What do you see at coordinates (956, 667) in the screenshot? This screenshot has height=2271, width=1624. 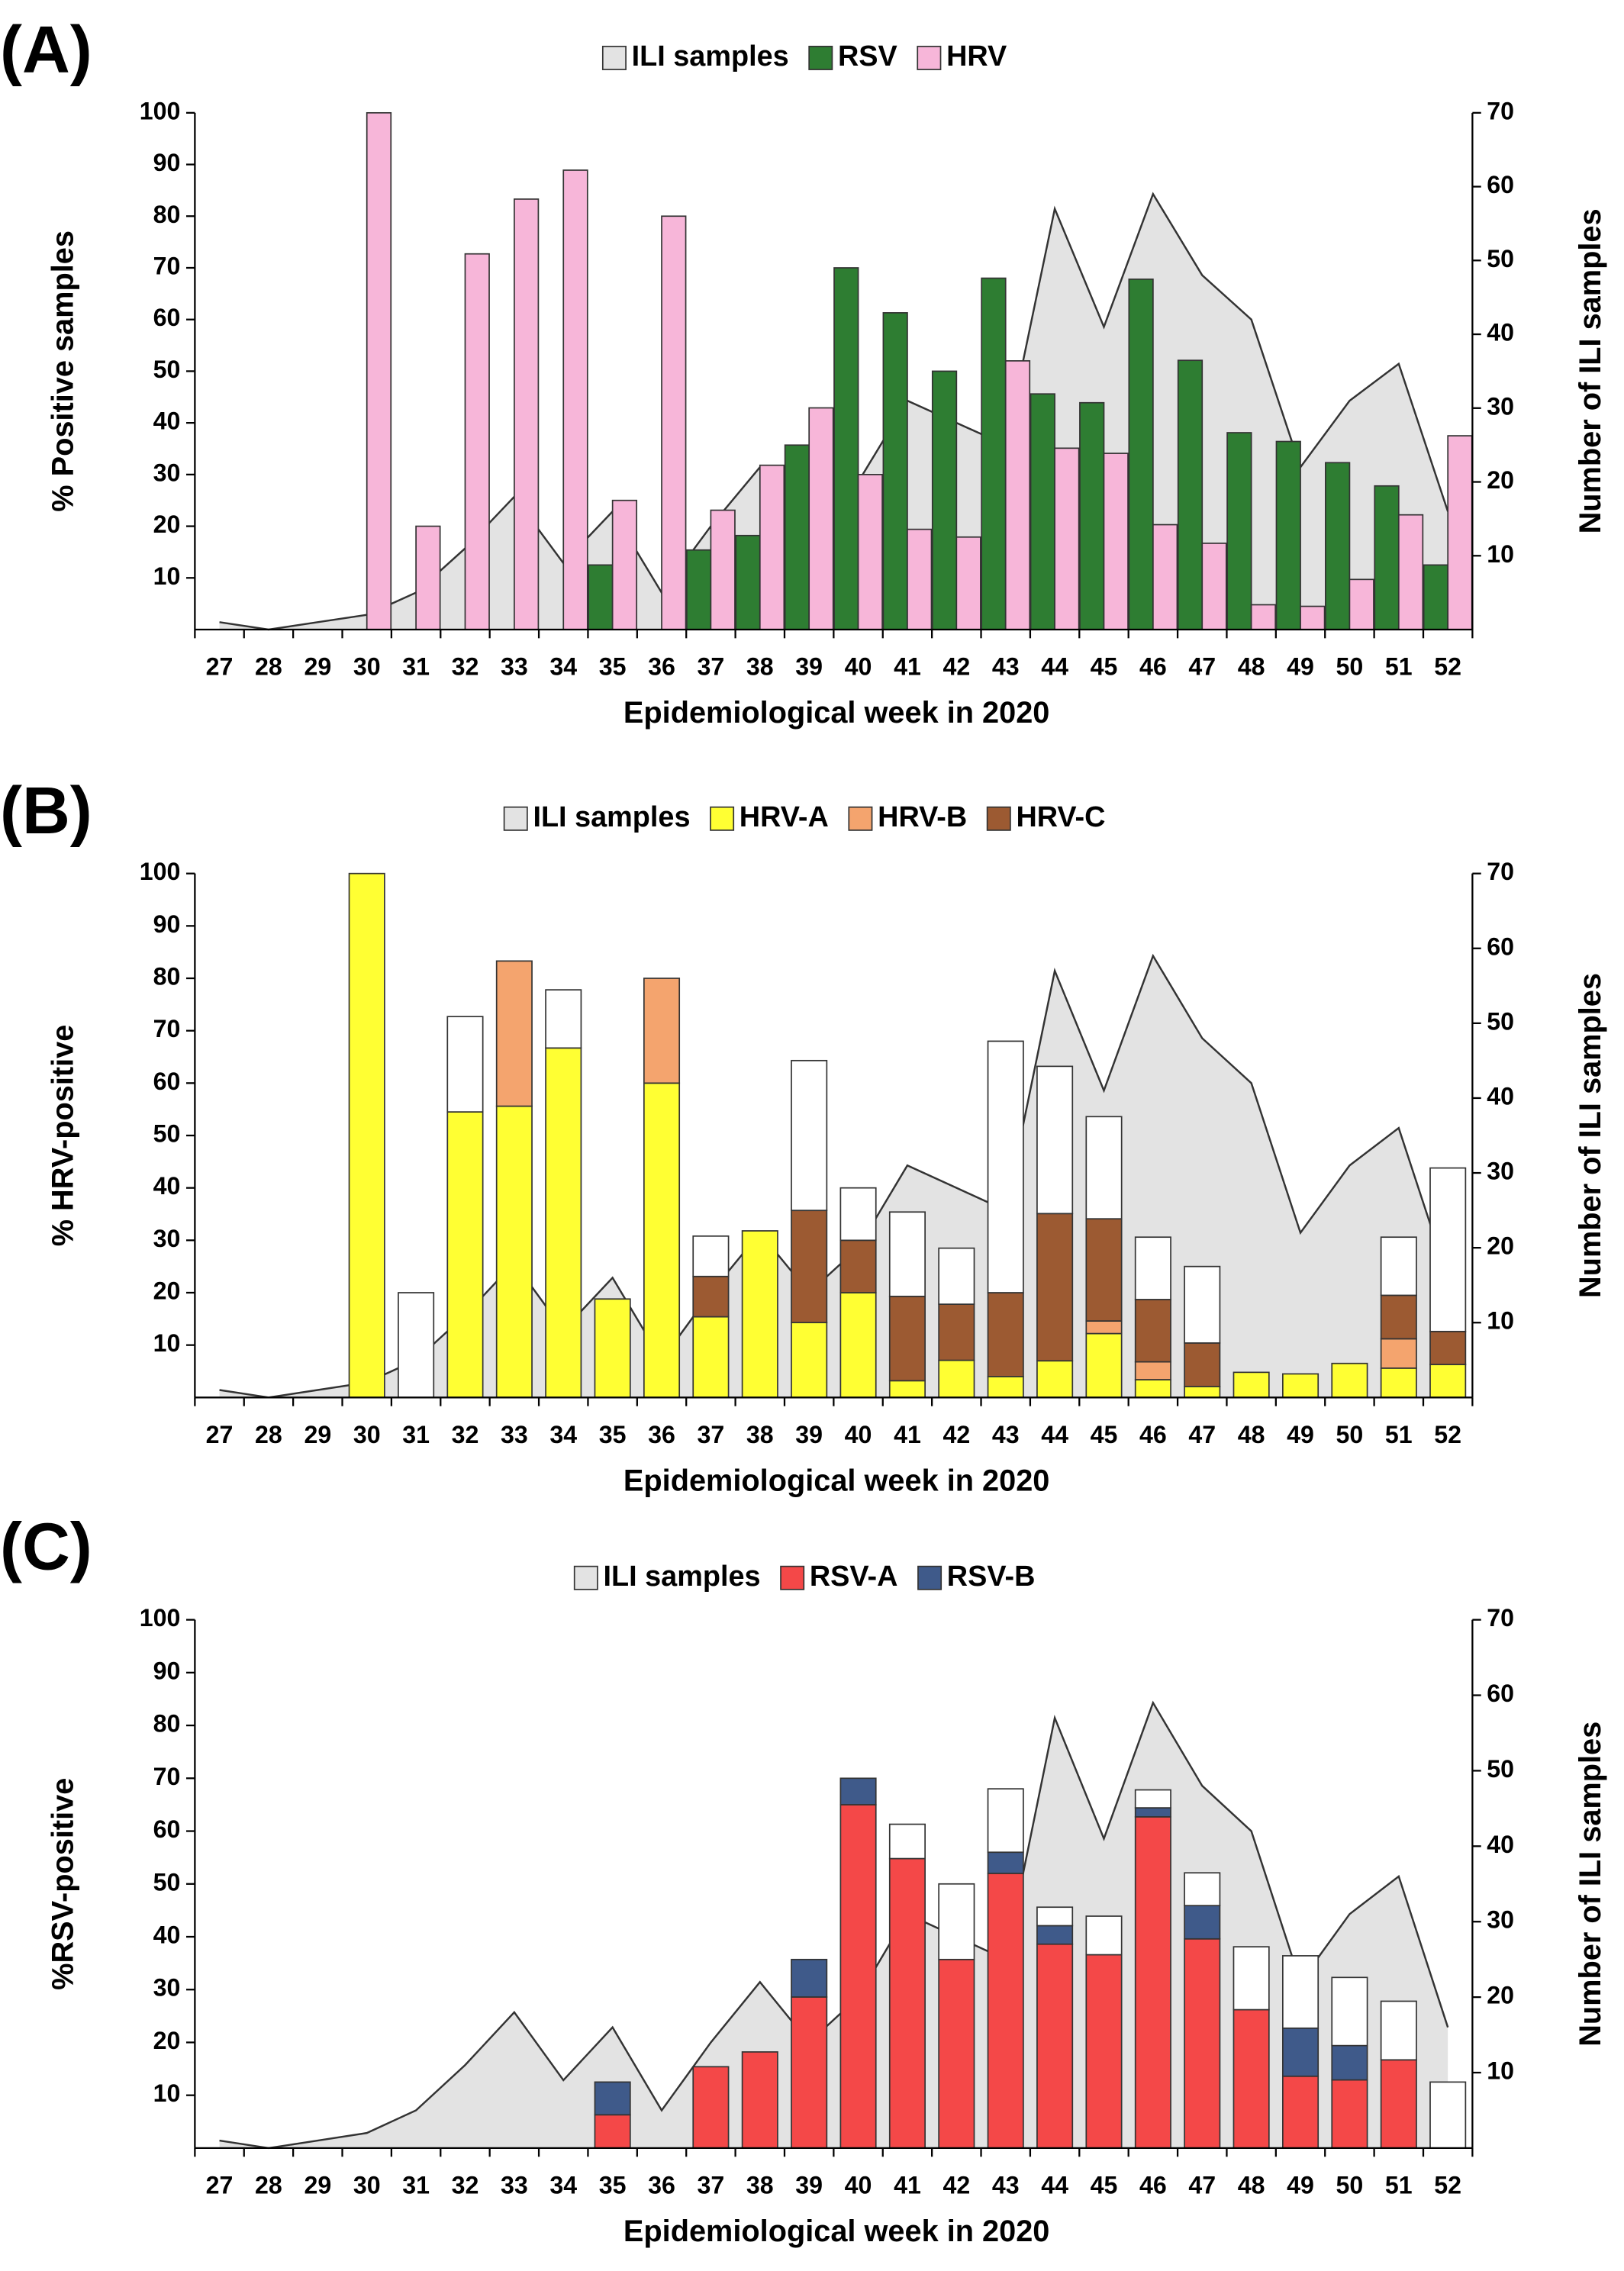 I see `x-tick-label: 42` at bounding box center [956, 667].